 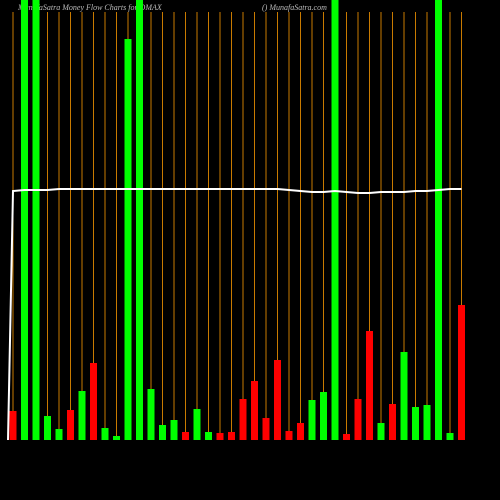 What do you see at coordinates (90, 7) in the screenshot?
I see `chart-title: MunafaSatra Money Flow Charts for DMAX` at bounding box center [90, 7].